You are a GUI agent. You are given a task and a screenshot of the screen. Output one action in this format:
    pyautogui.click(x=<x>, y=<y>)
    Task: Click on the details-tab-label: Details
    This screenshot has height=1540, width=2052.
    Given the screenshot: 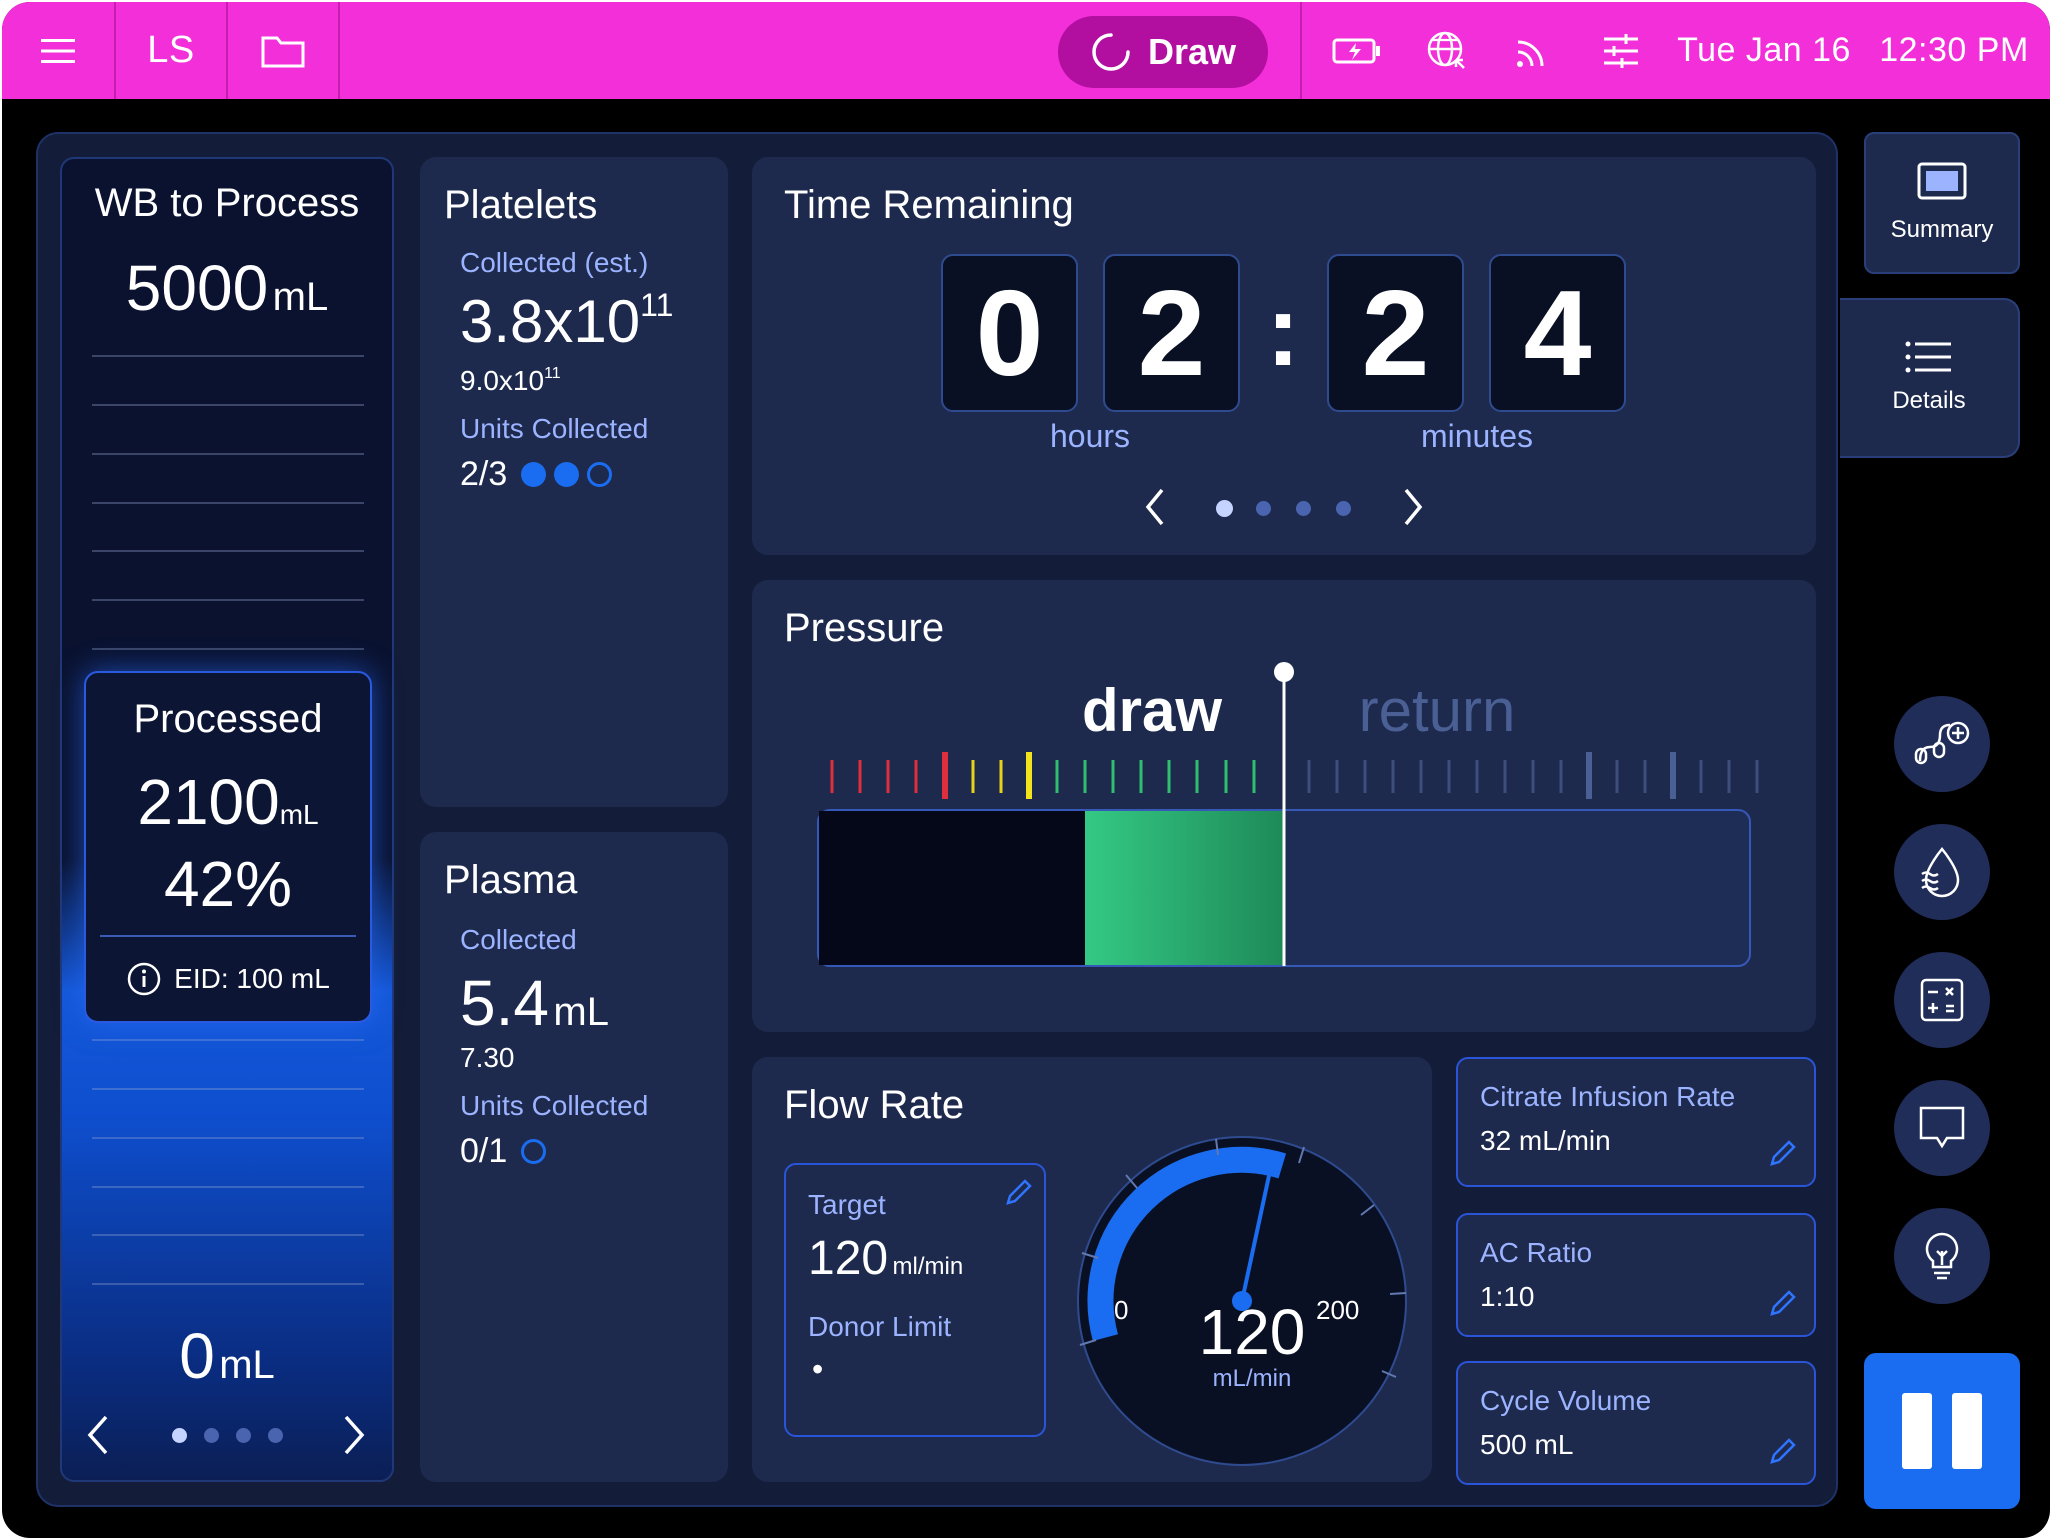 What is the action you would take?
    pyautogui.click(x=1929, y=400)
    